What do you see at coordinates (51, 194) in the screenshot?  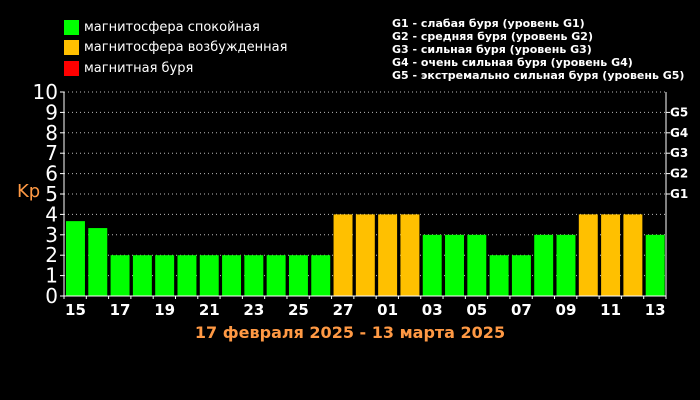 I see `y-tick-label: 5` at bounding box center [51, 194].